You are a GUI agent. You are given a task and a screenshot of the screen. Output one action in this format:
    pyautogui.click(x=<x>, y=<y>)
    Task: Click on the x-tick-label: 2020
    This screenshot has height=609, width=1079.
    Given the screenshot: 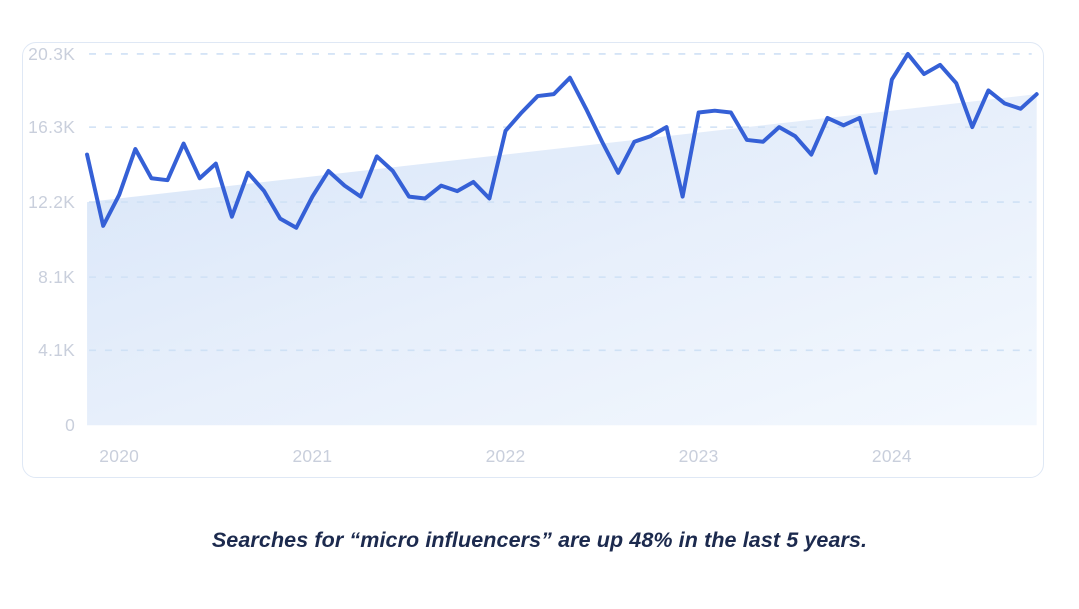 What is the action you would take?
    pyautogui.click(x=119, y=456)
    